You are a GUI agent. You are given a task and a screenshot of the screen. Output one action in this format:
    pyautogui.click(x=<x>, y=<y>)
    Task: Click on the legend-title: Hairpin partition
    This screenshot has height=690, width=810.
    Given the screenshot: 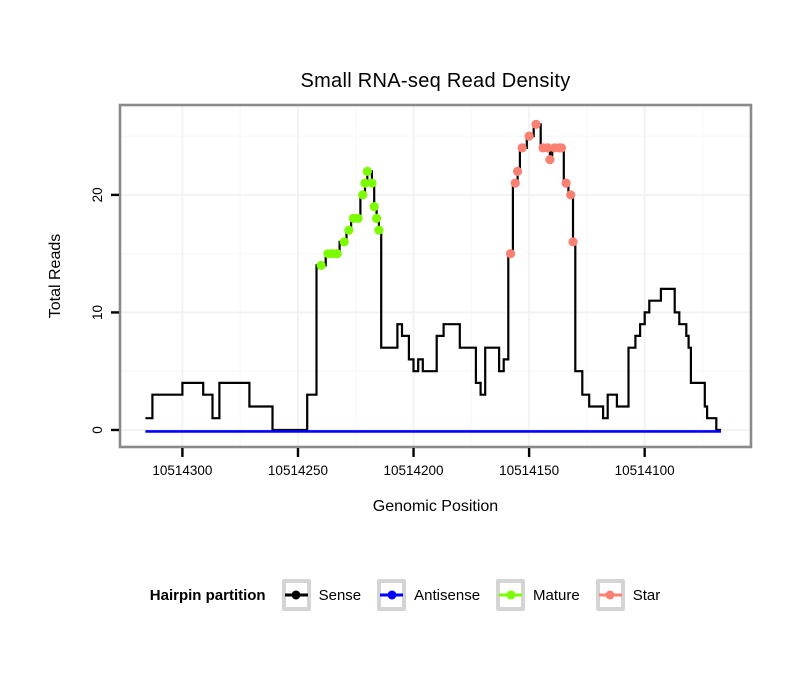 What is the action you would take?
    pyautogui.click(x=207, y=595)
    